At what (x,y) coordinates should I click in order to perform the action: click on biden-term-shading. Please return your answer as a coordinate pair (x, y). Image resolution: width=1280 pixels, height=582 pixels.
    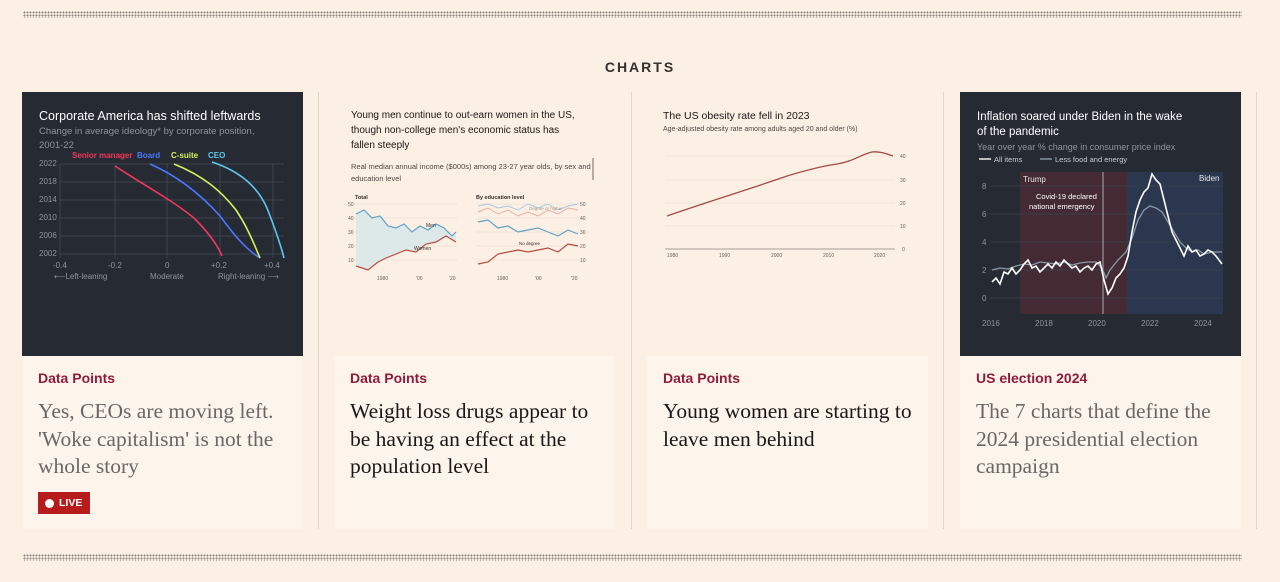
    Looking at the image, I should click on (1175, 243).